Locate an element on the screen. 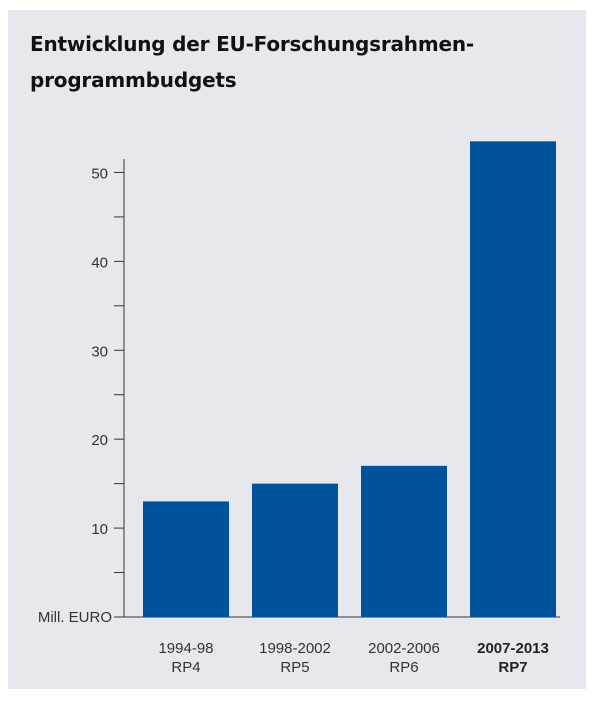 Image resolution: width=594 pixels, height=709 pixels. y-tick-label: 40 is located at coordinates (99, 262).